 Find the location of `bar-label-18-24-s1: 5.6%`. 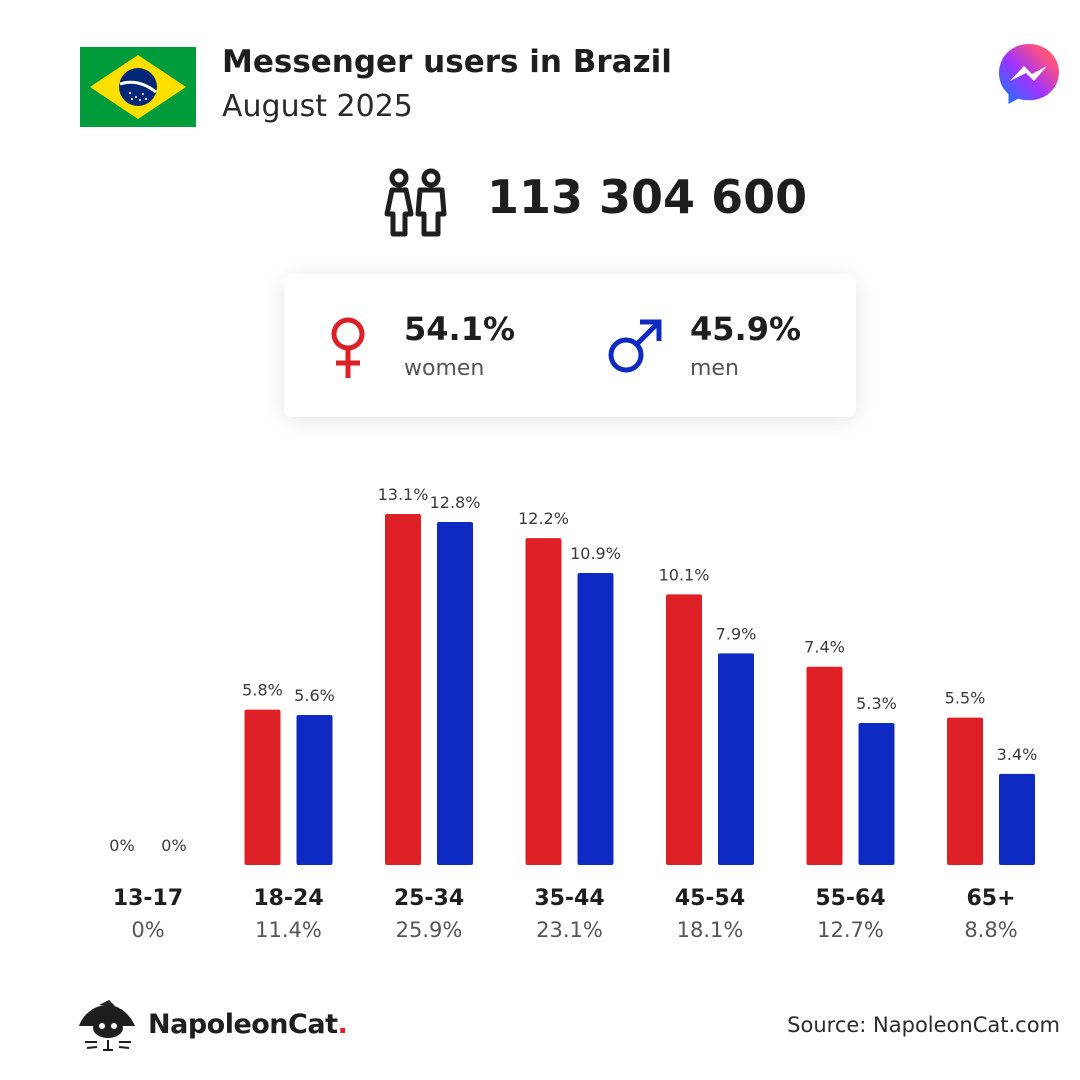

bar-label-18-24-s1: 5.6% is located at coordinates (314, 695).